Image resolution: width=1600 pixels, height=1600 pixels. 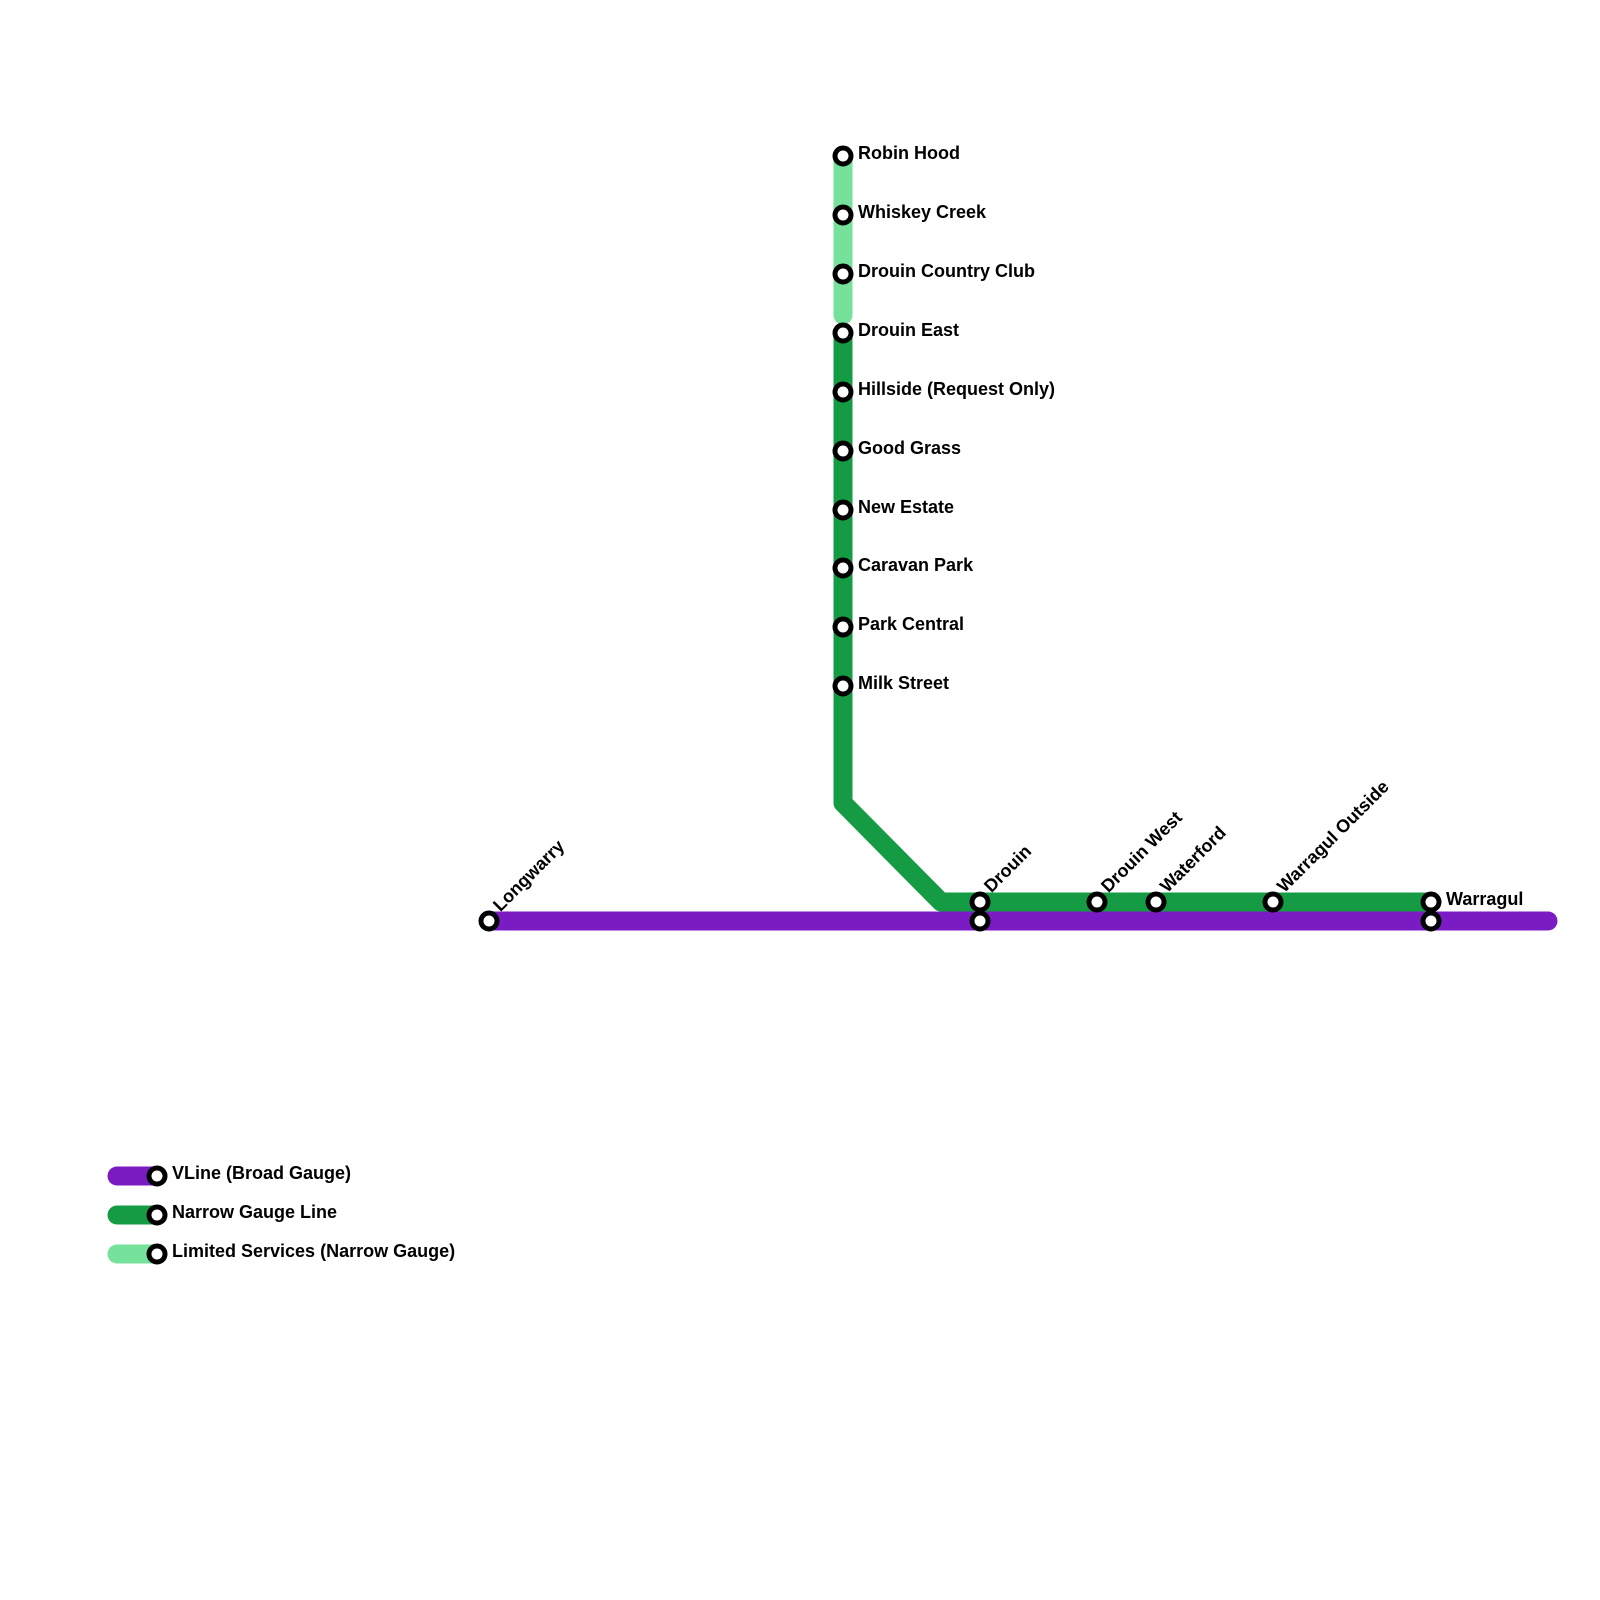 What do you see at coordinates (254, 1212) in the screenshot?
I see `legend-label: Narrow Gauge Line` at bounding box center [254, 1212].